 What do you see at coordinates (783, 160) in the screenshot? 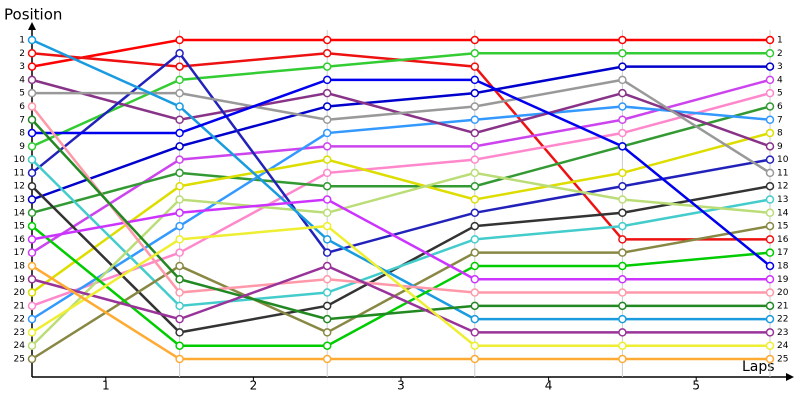
I see `y-tick-label-right: 10` at bounding box center [783, 160].